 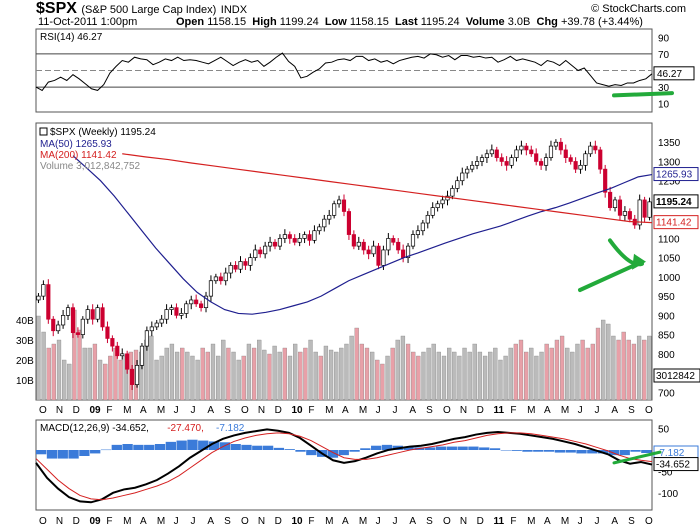 What do you see at coordinates (673, 465) in the screenshot?
I see `macd-last-label: -34.652` at bounding box center [673, 465].